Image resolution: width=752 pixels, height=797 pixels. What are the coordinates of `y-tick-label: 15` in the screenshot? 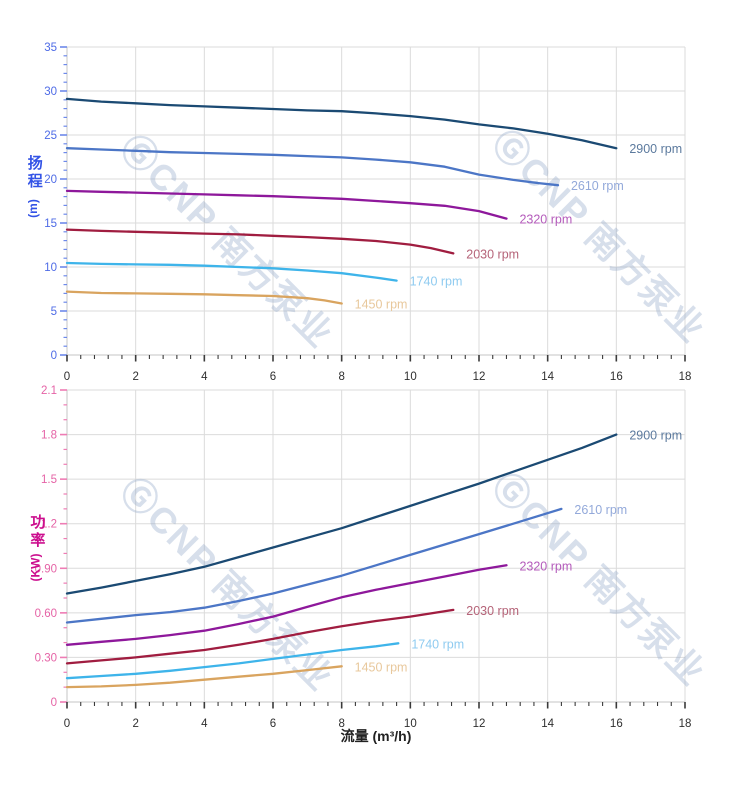 It's located at (50, 224).